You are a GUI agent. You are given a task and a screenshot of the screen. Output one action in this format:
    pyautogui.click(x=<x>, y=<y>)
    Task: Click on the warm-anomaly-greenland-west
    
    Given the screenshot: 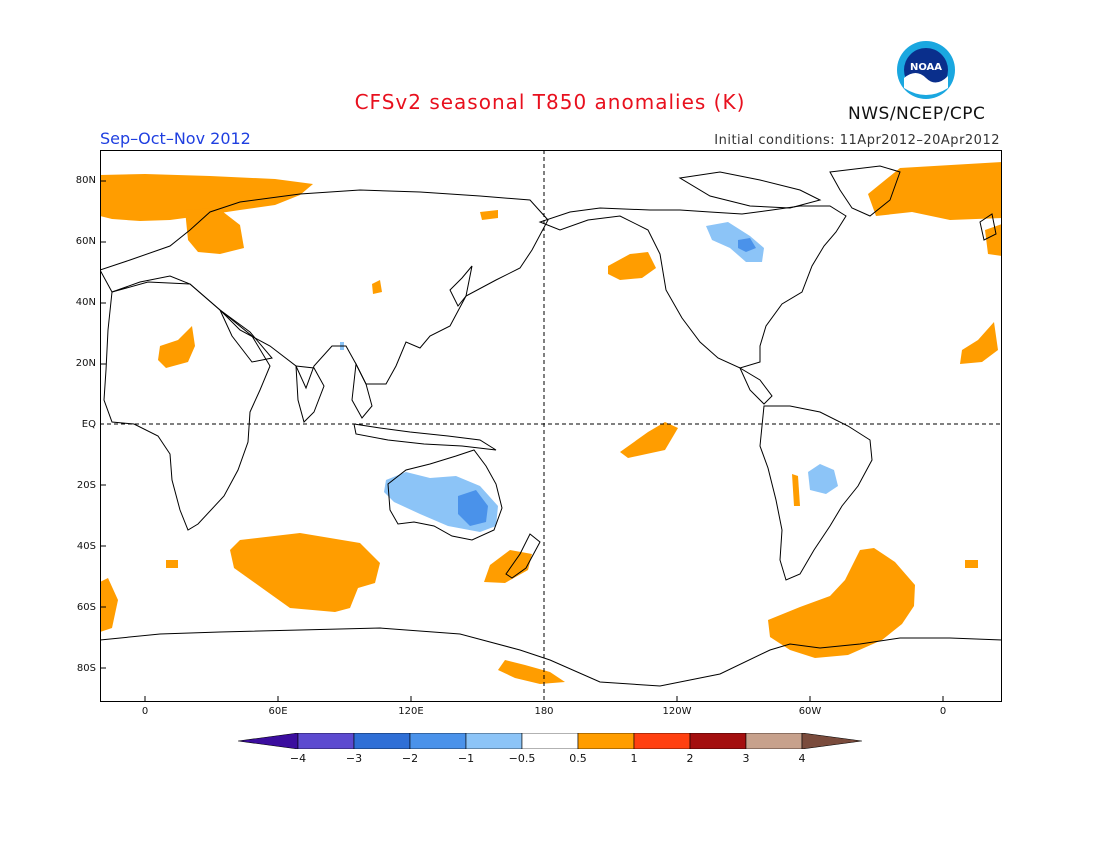 What is the action you would take?
    pyautogui.click(x=206, y=197)
    